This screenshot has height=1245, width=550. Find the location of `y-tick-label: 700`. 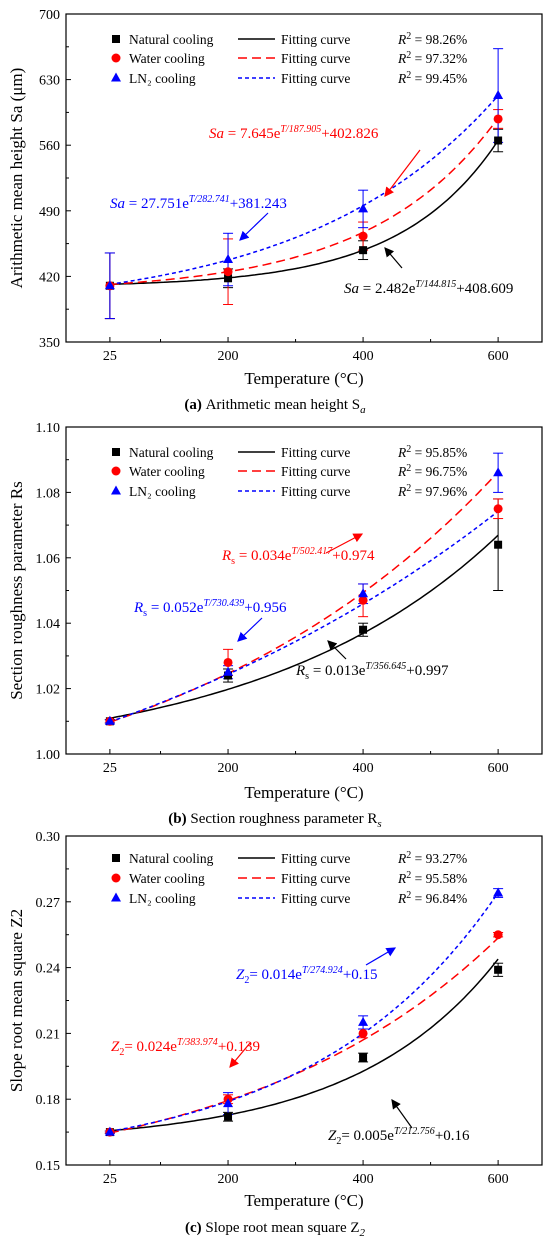

y-tick-label: 700 is located at coordinates (49, 15).